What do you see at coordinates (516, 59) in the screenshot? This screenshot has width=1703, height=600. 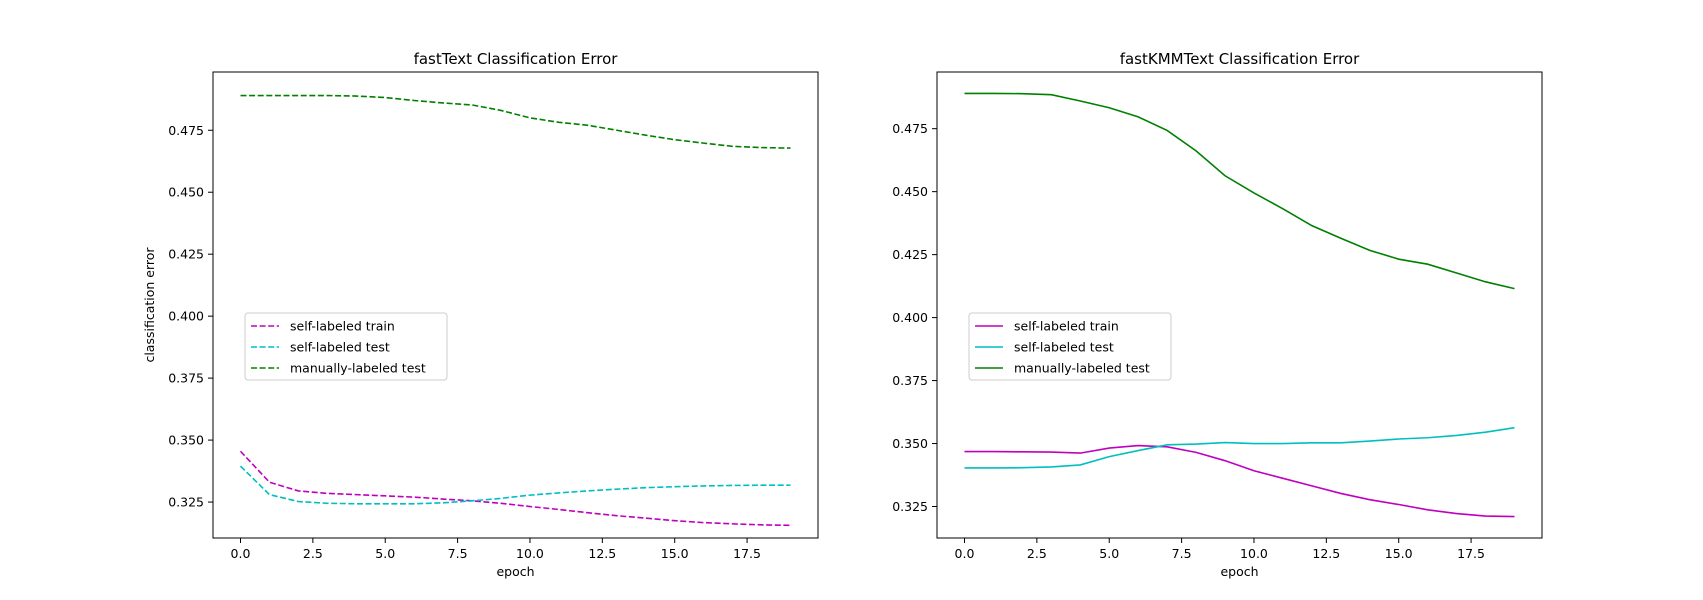 I see `chart-title: fastText Classification Error` at bounding box center [516, 59].